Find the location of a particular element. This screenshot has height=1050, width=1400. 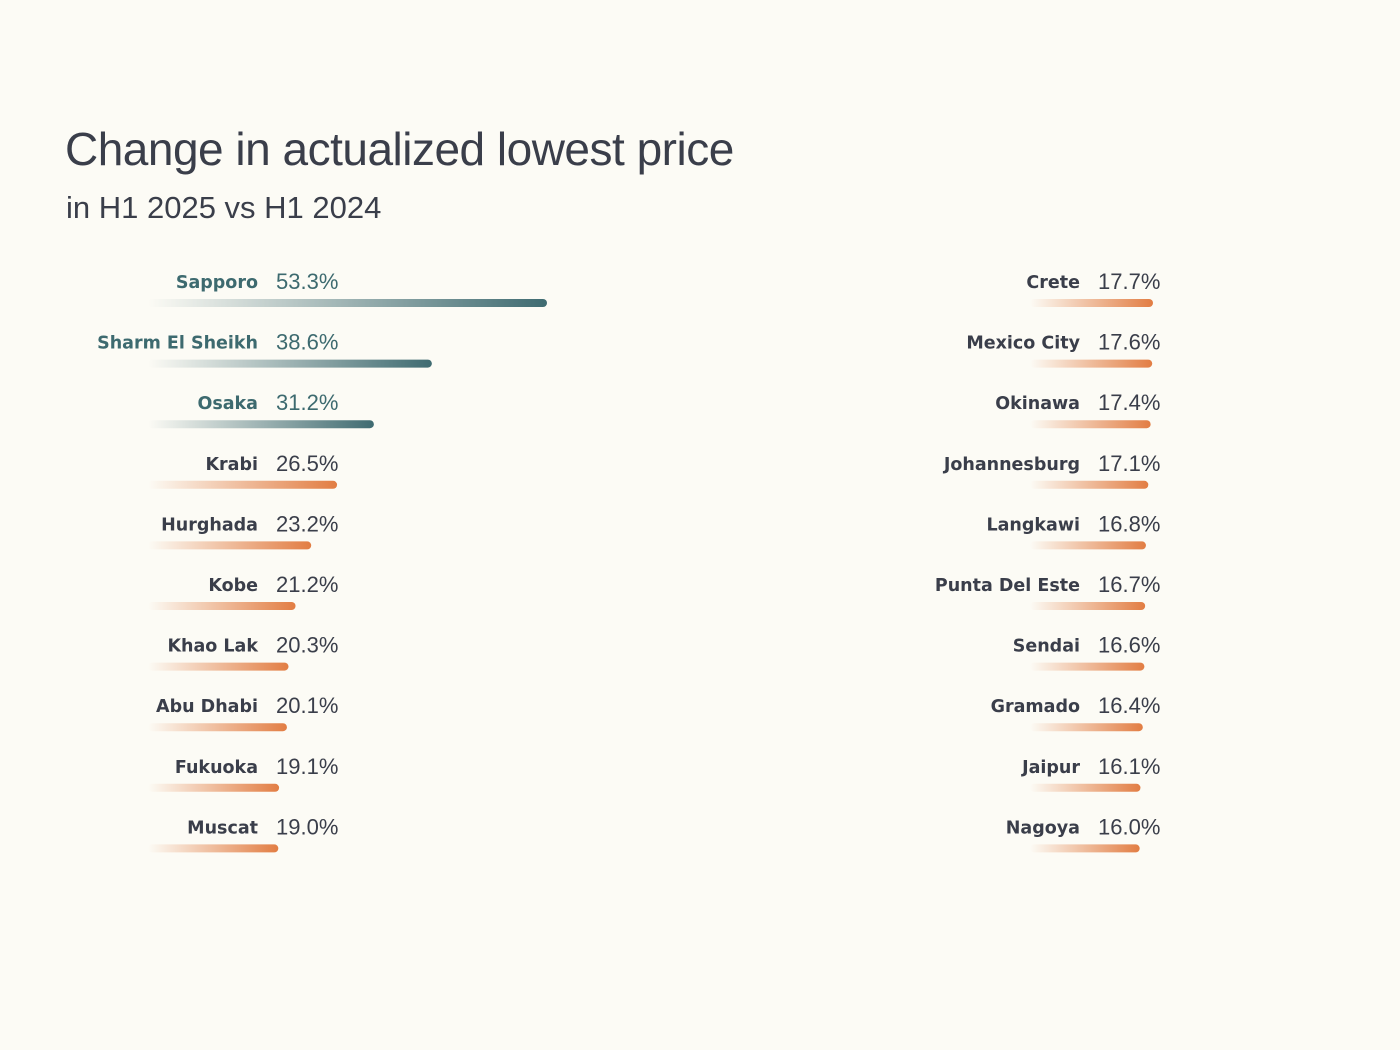

bar-abu-dhabi is located at coordinates (217, 727).